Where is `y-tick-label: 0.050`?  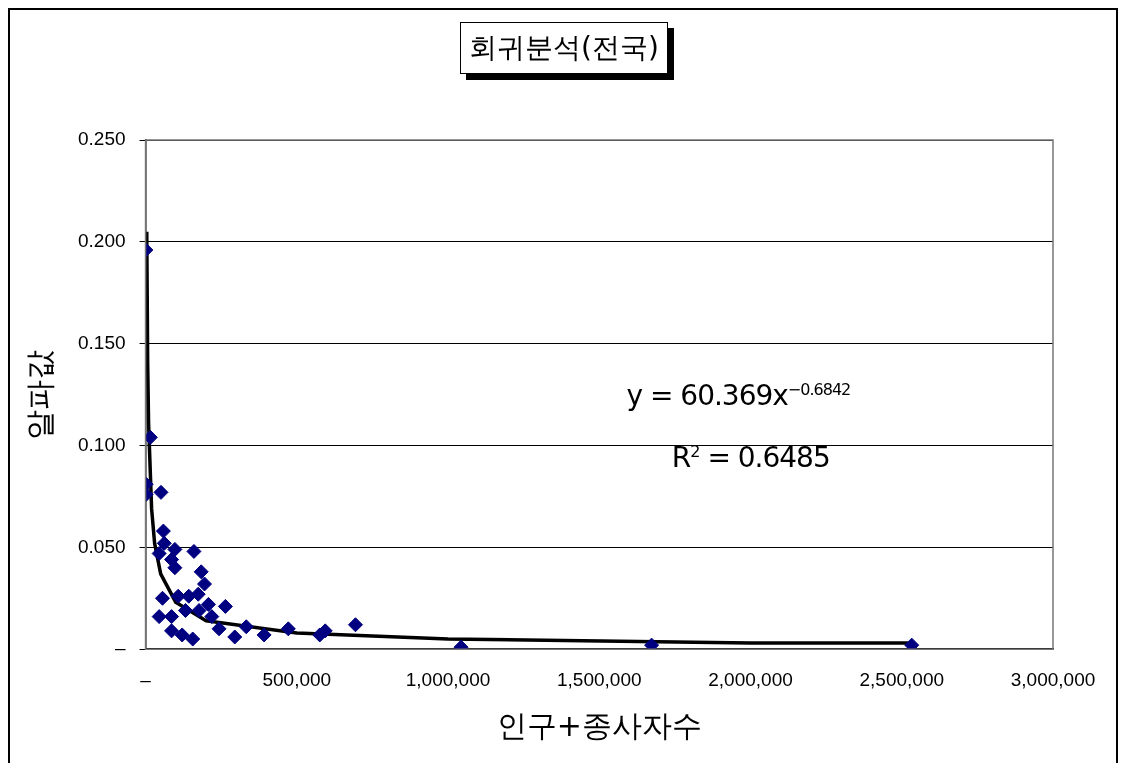 y-tick-label: 0.050 is located at coordinates (102, 546).